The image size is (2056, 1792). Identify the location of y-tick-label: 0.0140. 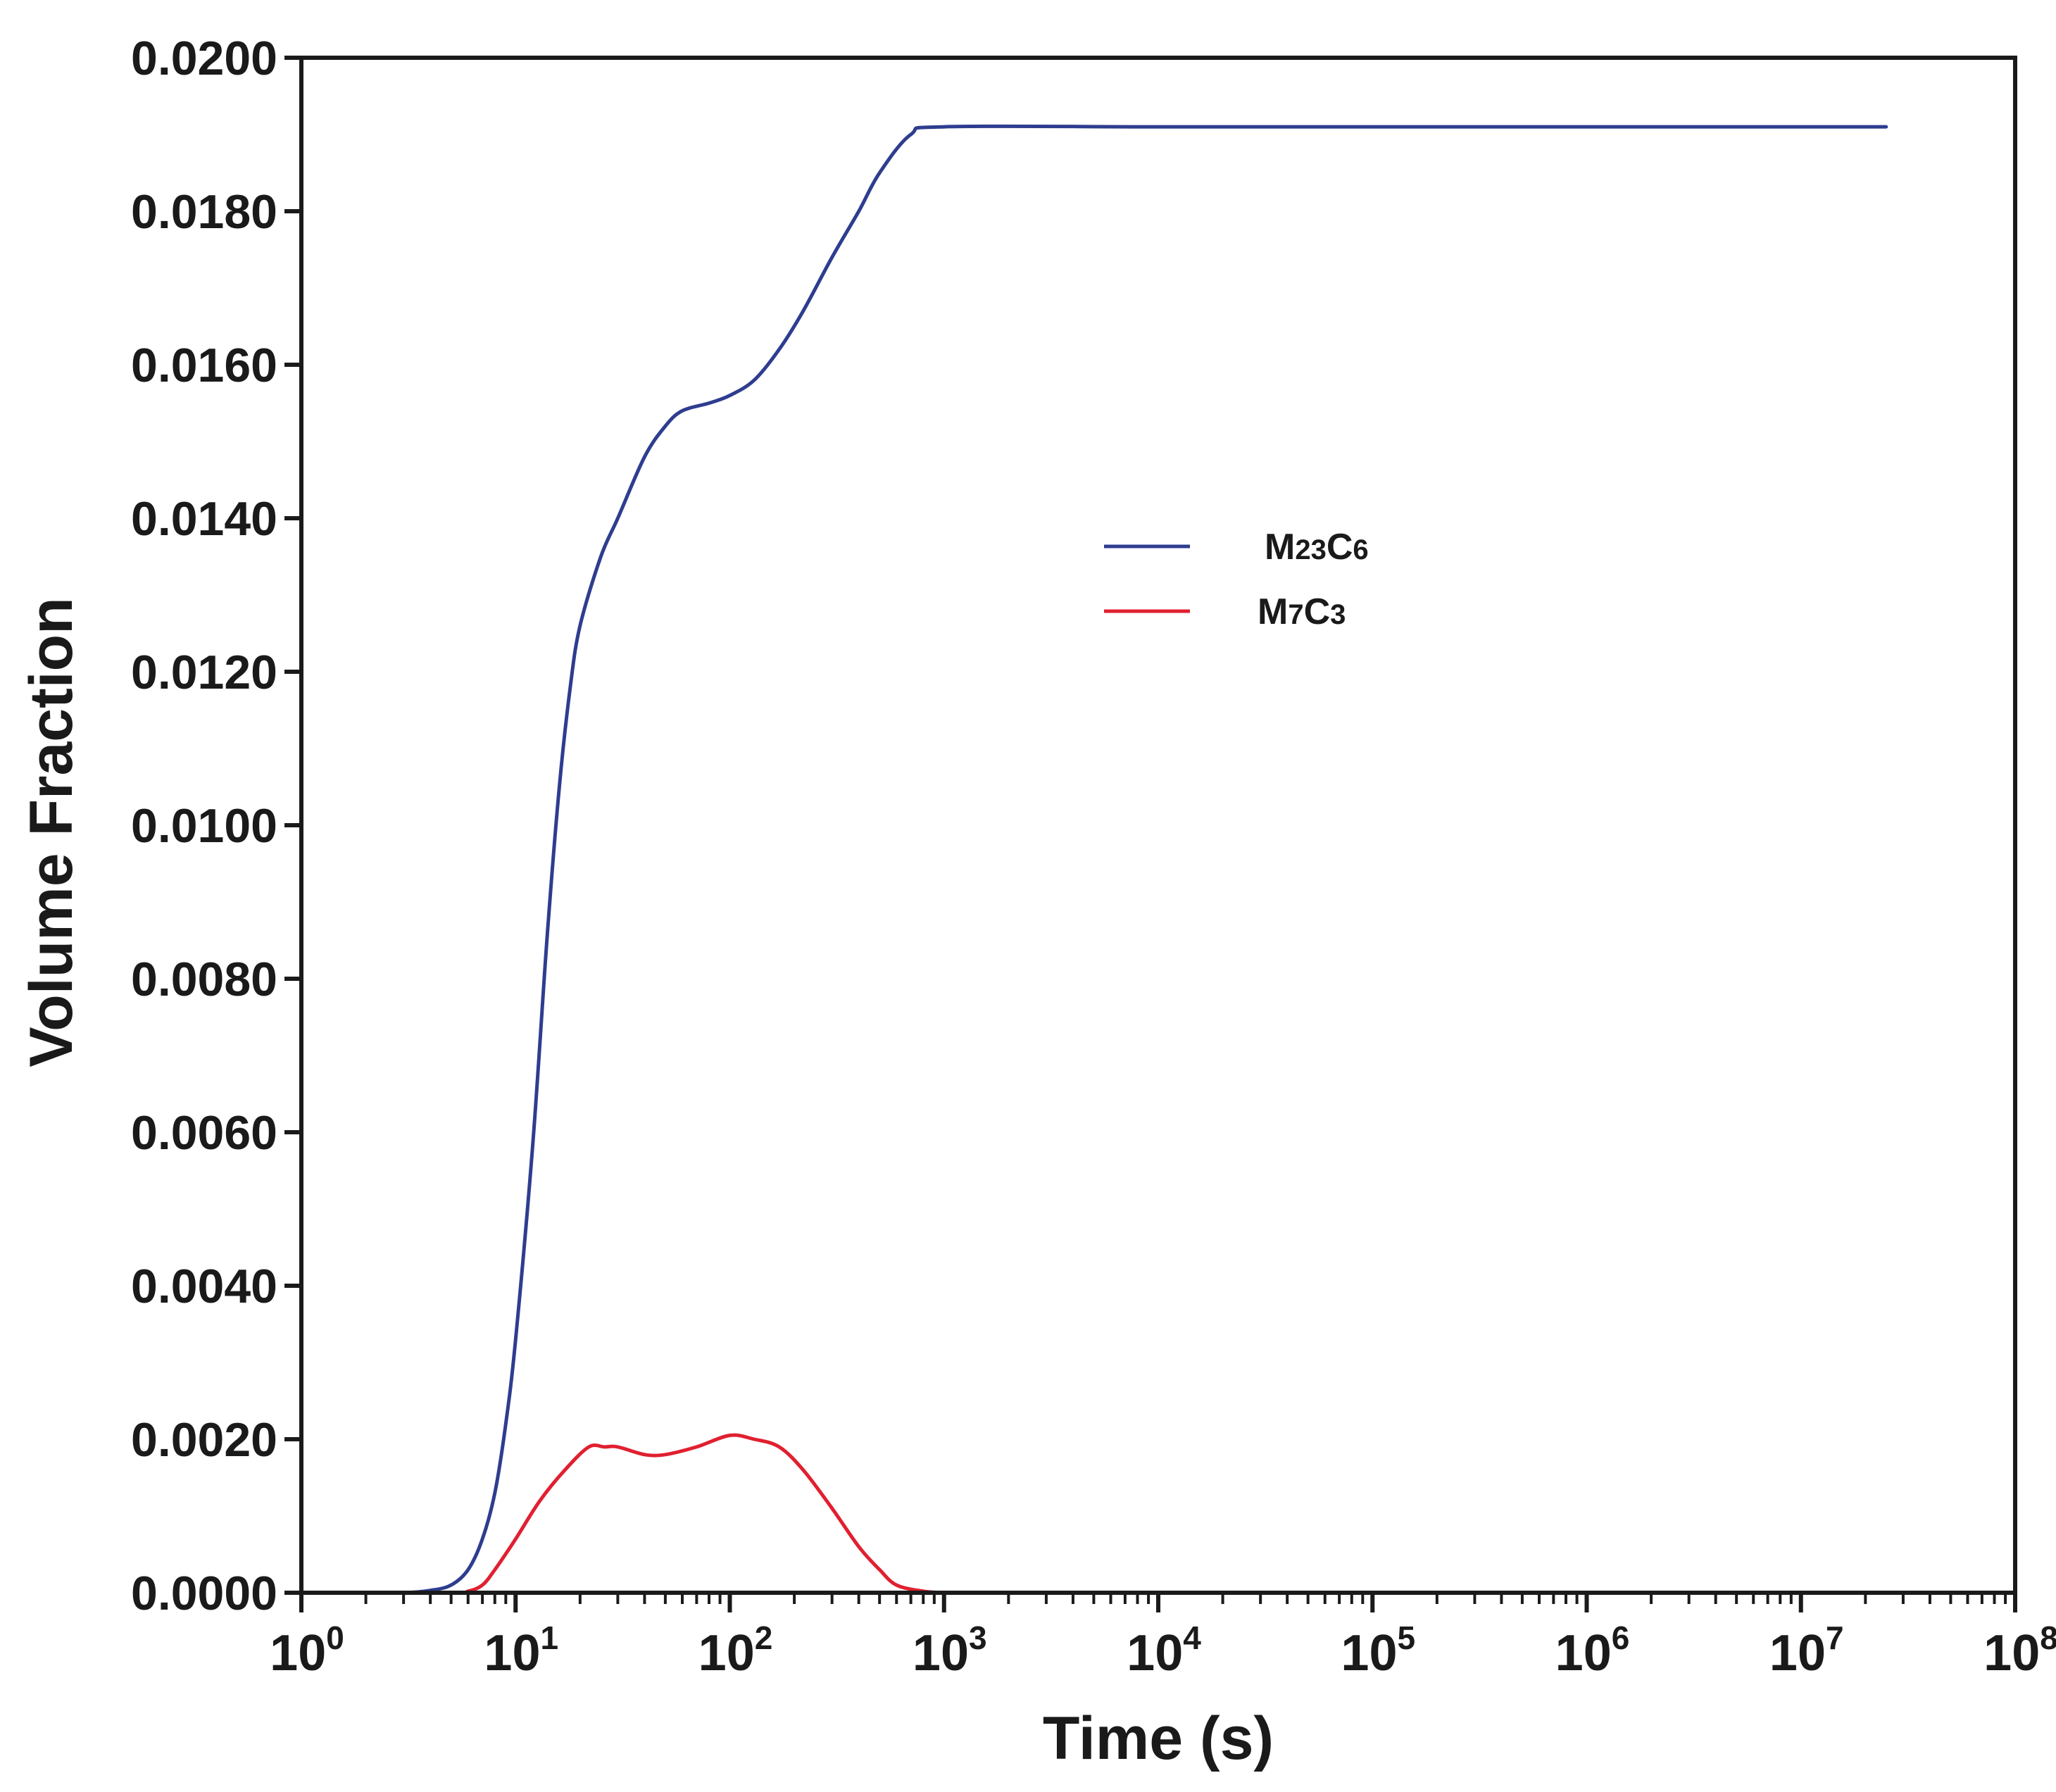
(204, 519).